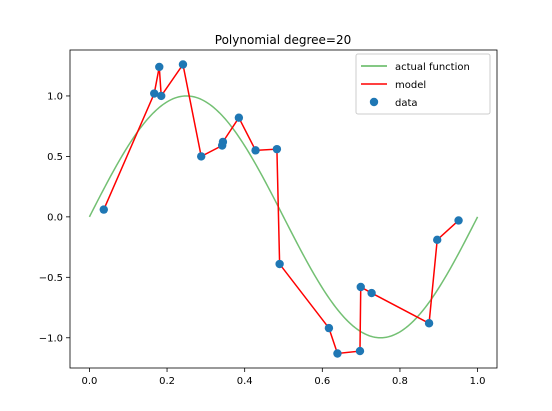 The image size is (552, 411). Describe the element at coordinates (406, 103) in the screenshot. I see `legend-label-data: data` at that location.